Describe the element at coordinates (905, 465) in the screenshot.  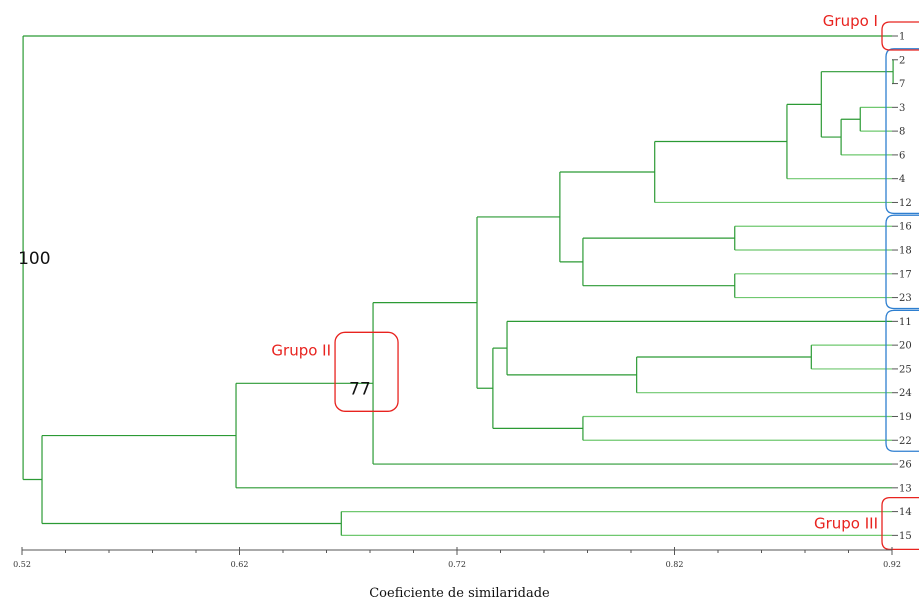
I see `leaf-label-26: 26` at that location.